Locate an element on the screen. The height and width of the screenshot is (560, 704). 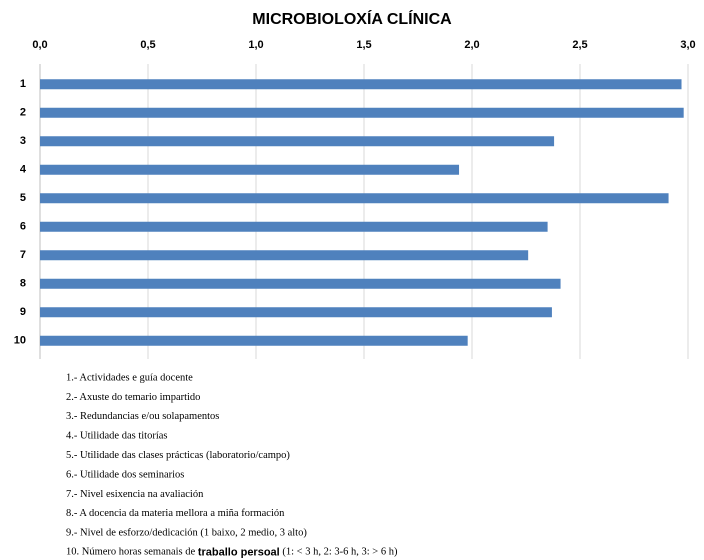
y-tick-label: 9 is located at coordinates (23, 312).